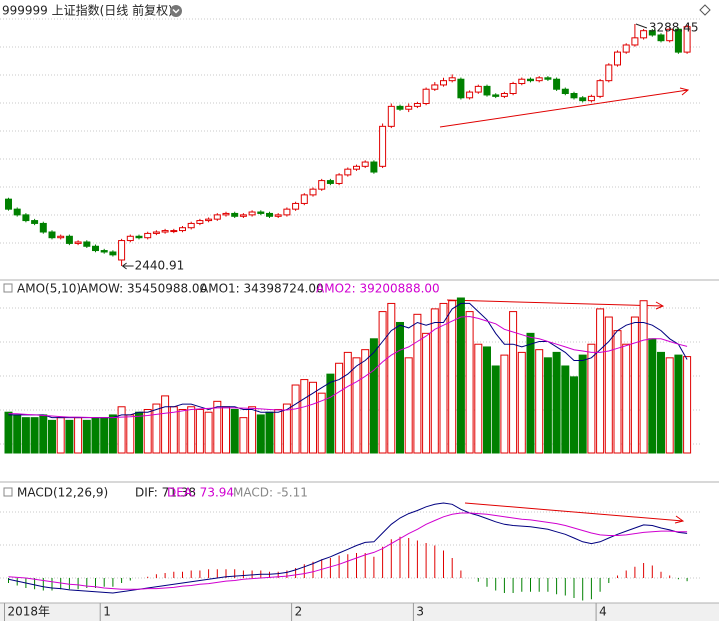 The image size is (719, 621). Describe the element at coordinates (705, 10) in the screenshot. I see `diamond-icon` at that location.